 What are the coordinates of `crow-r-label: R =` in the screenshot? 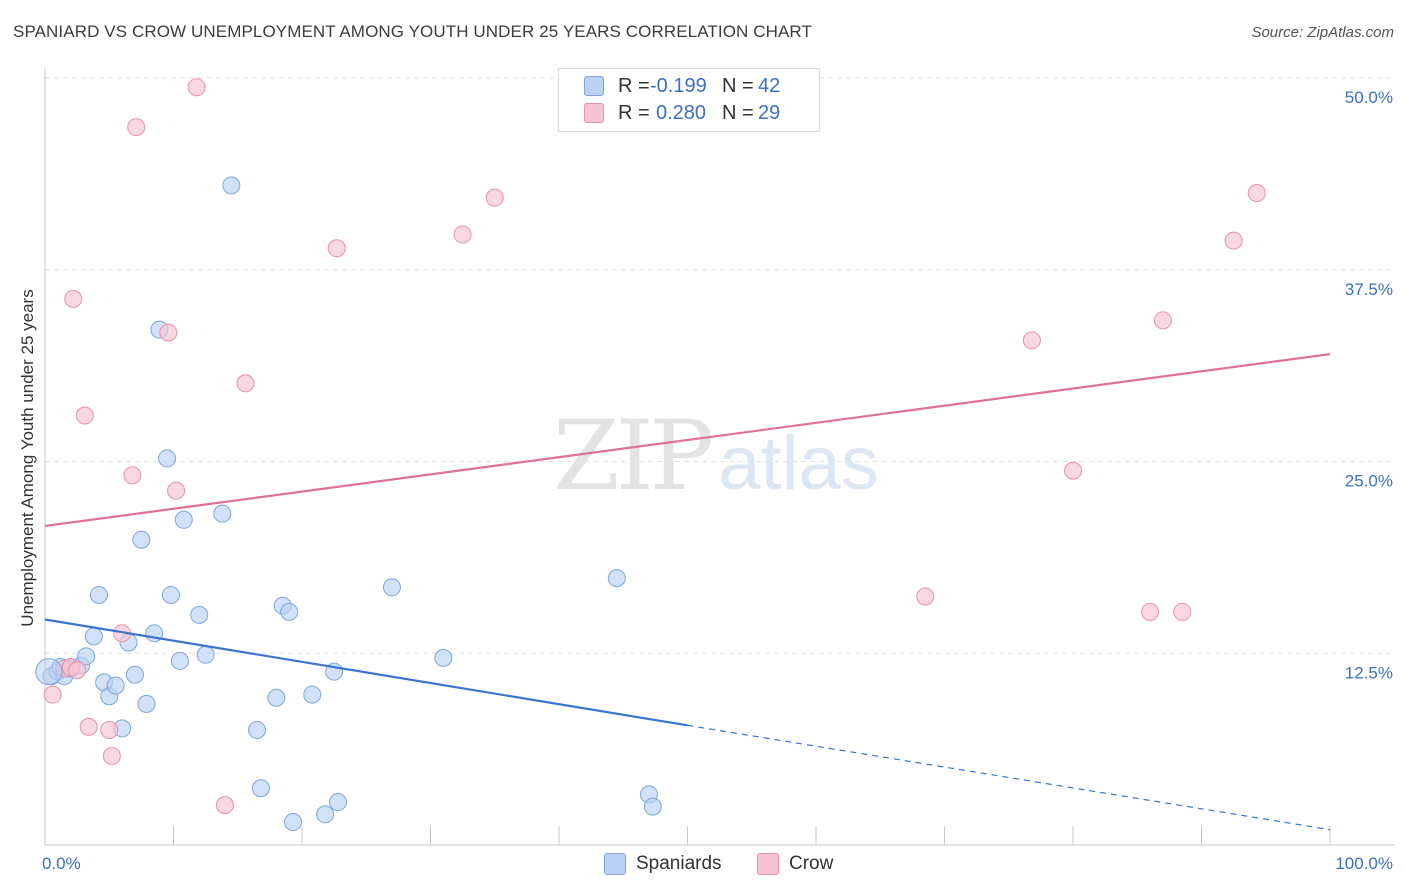 It's located at (634, 112).